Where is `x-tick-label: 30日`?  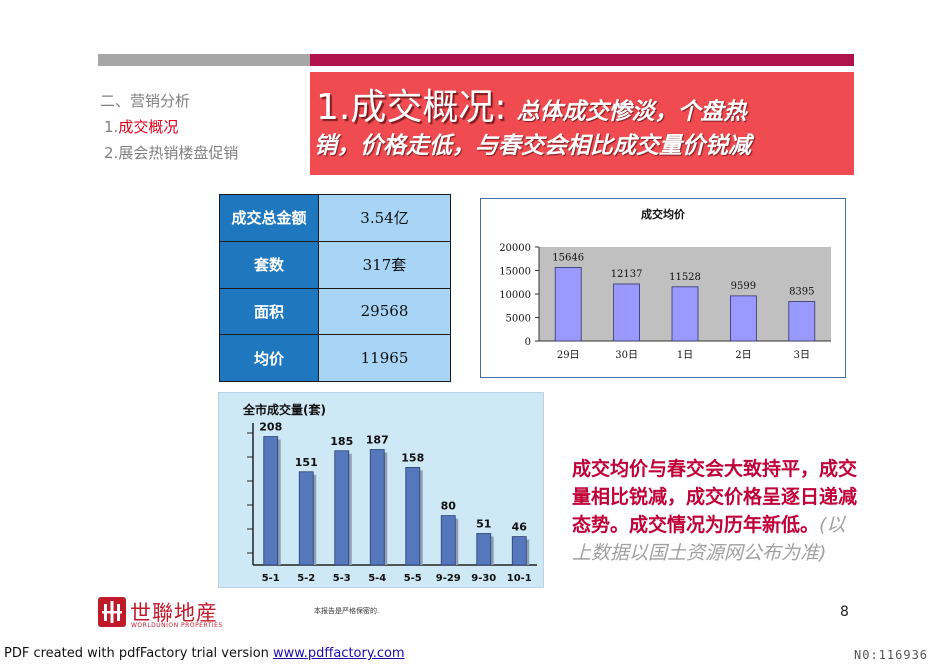 x-tick-label: 30日 is located at coordinates (626, 355).